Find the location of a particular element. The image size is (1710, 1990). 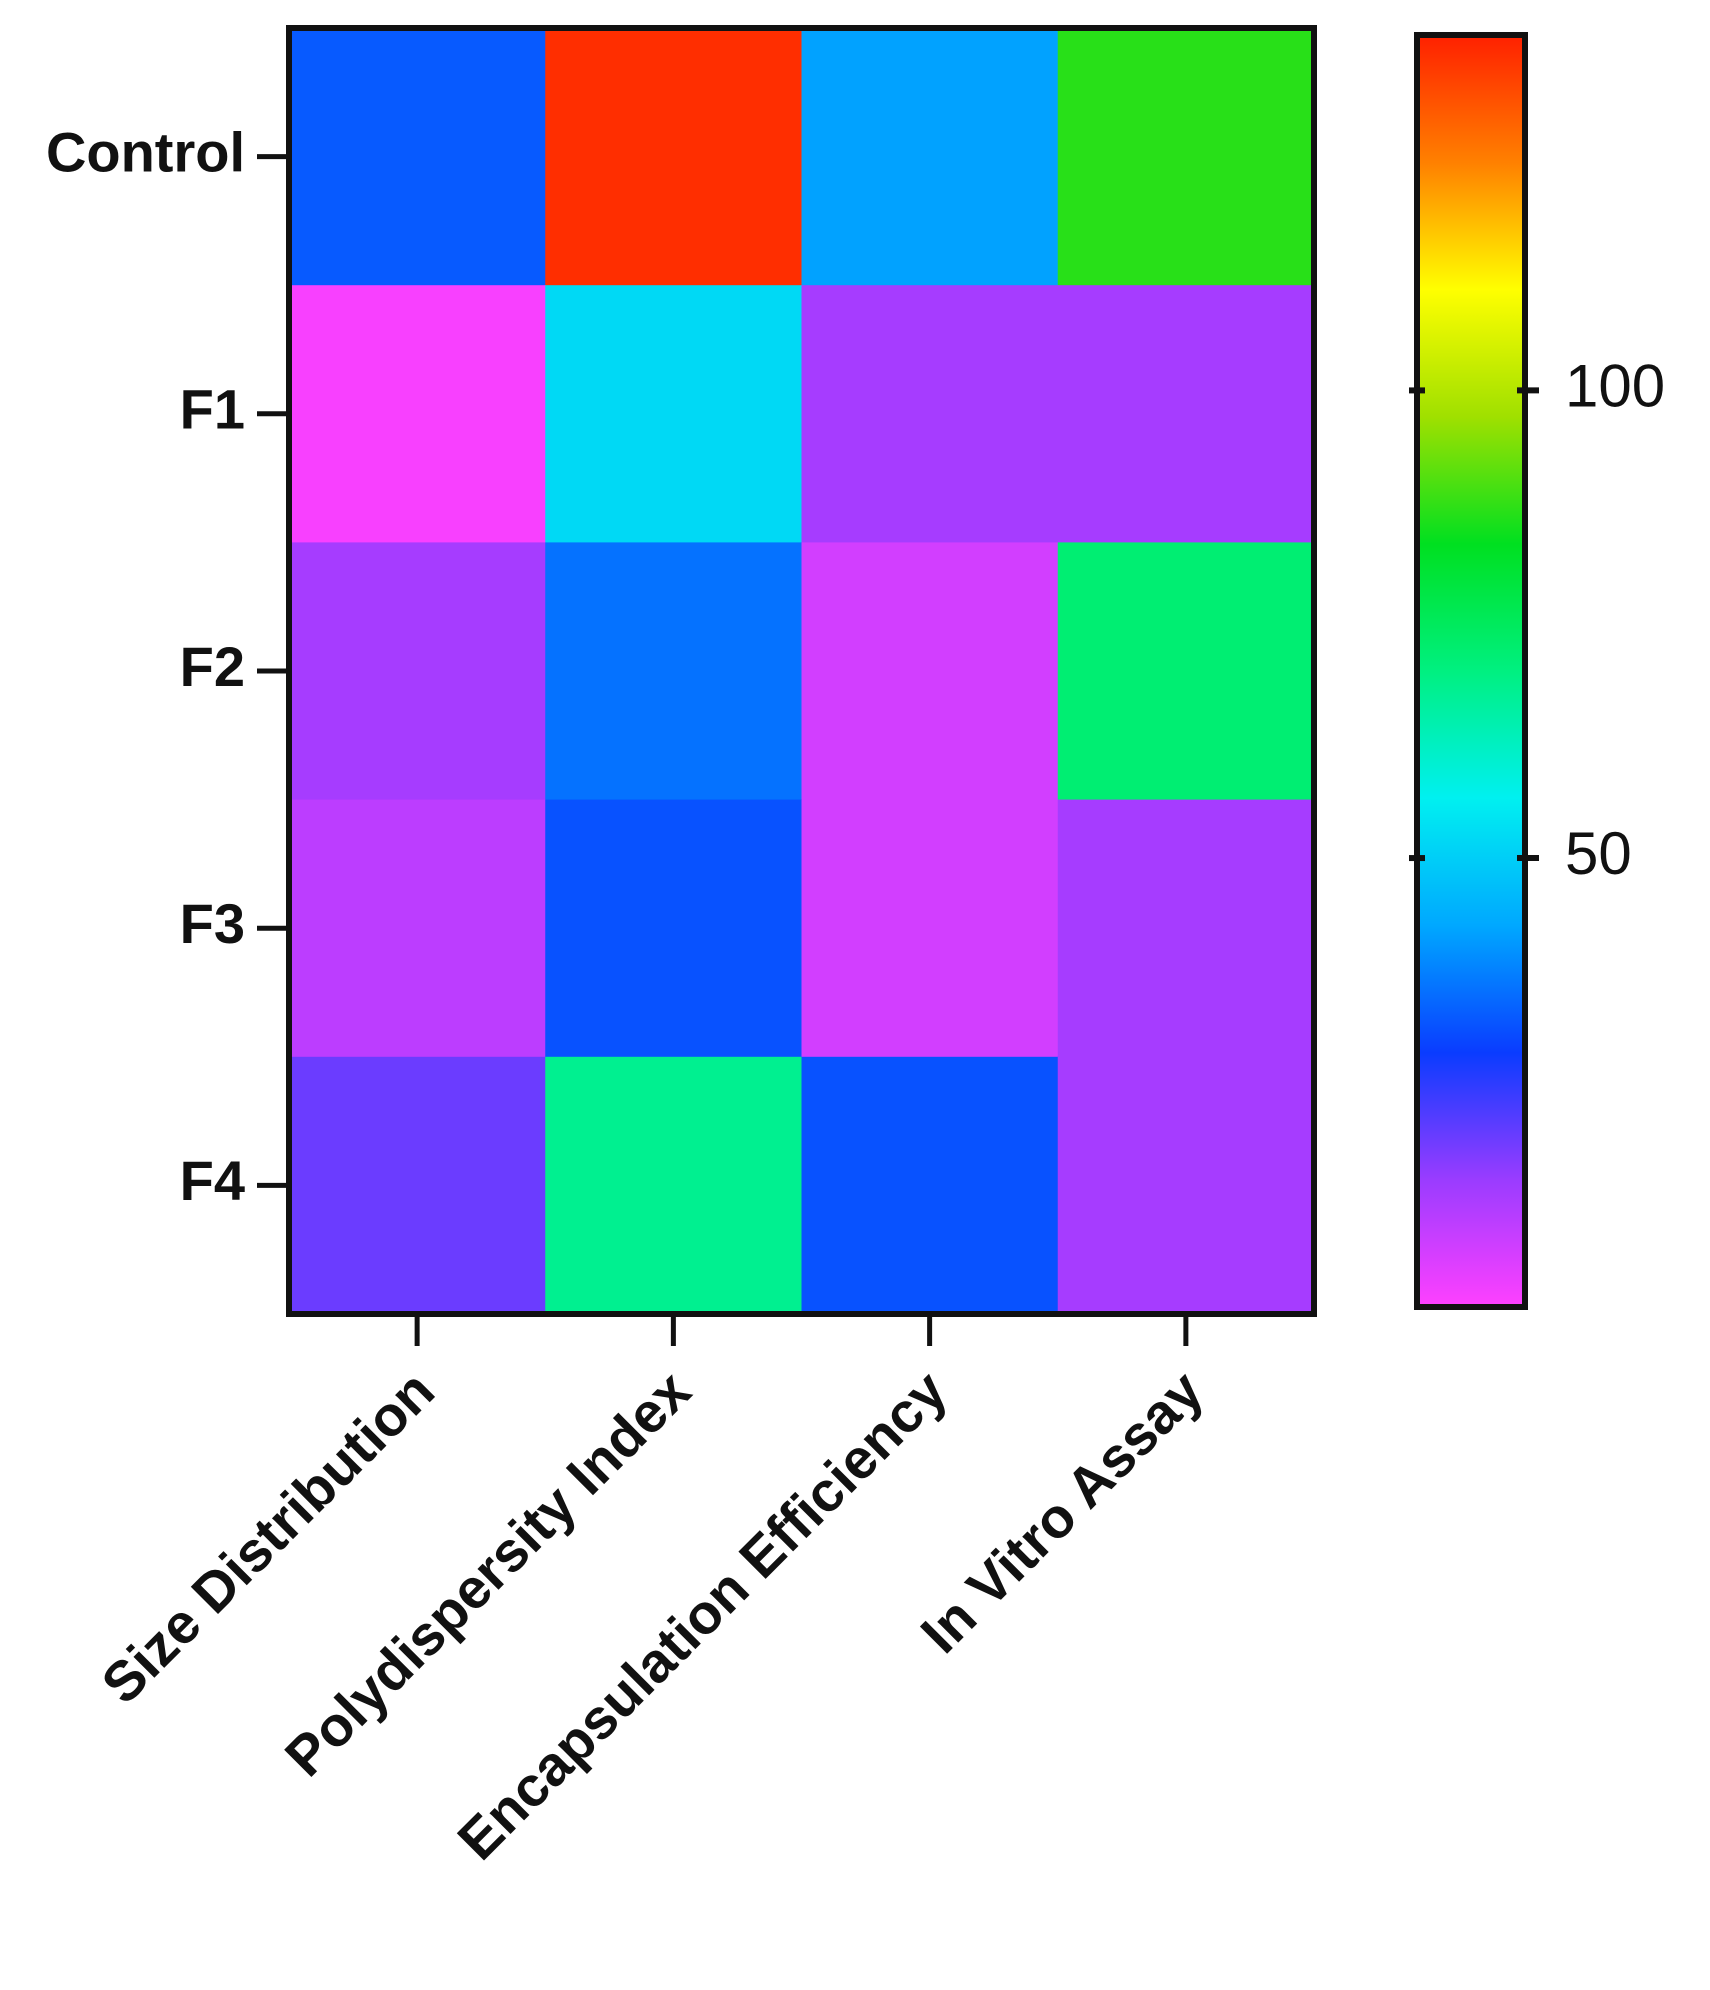

row-label: F1 is located at coordinates (212, 409).